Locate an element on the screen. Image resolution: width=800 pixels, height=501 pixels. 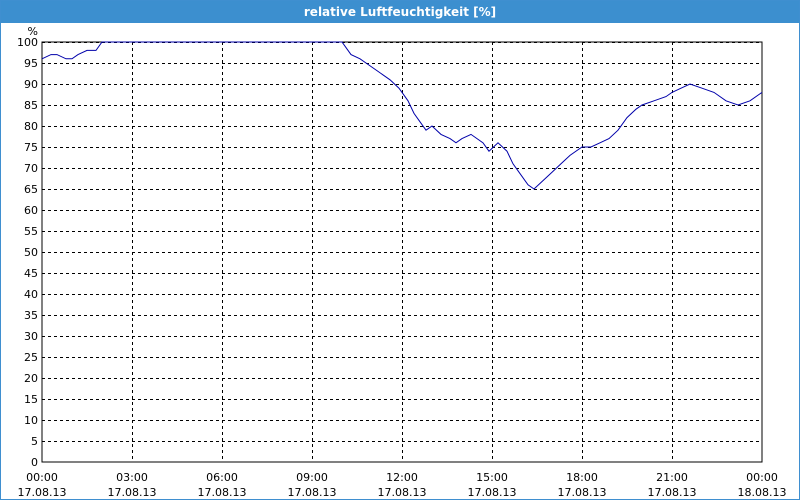
x-tick-time: 03:00 is located at coordinates (132, 477).